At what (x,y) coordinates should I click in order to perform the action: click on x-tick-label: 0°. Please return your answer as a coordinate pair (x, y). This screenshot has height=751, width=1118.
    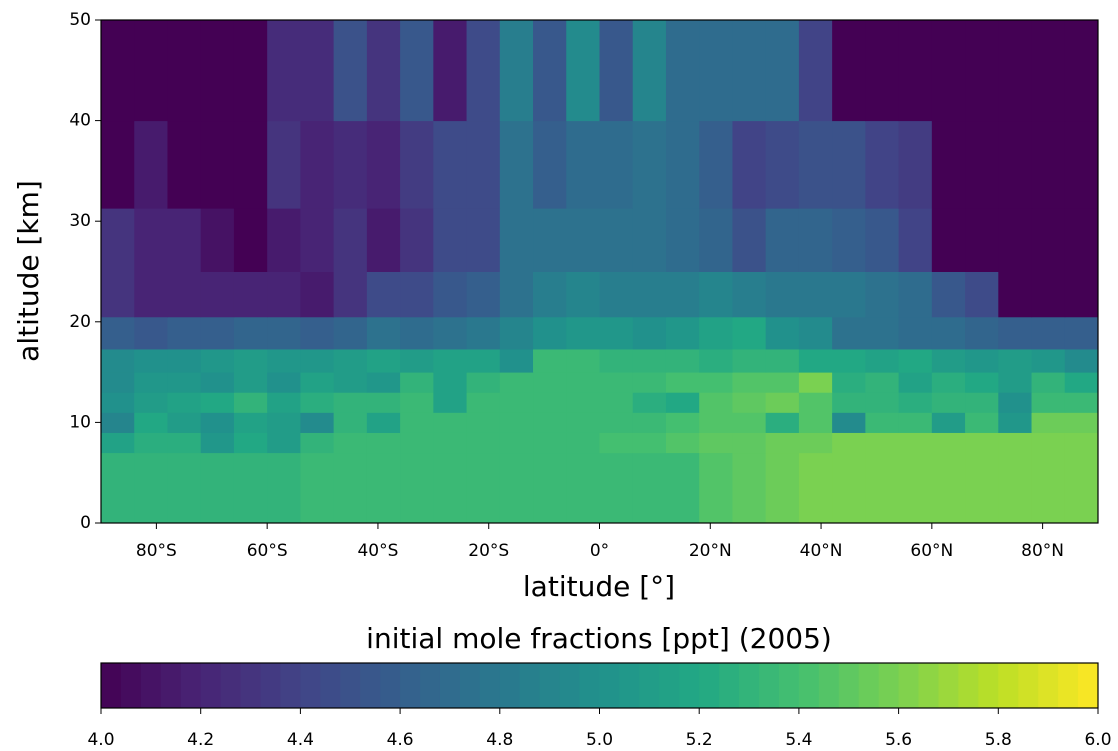
    Looking at the image, I should click on (599, 551).